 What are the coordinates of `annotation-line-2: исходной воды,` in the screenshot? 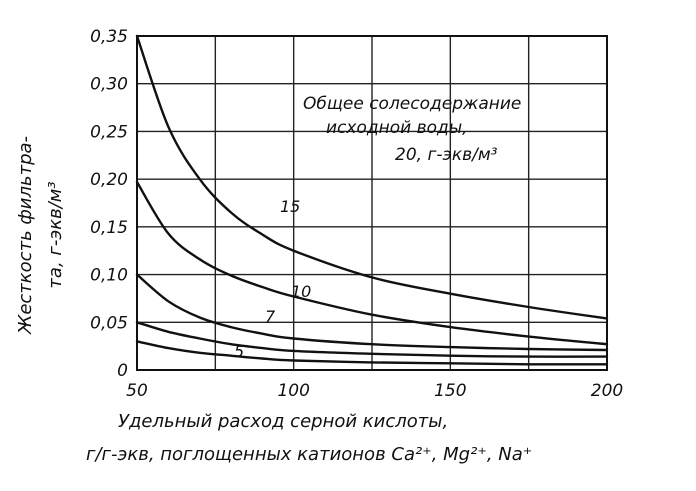 It's located at (397, 128).